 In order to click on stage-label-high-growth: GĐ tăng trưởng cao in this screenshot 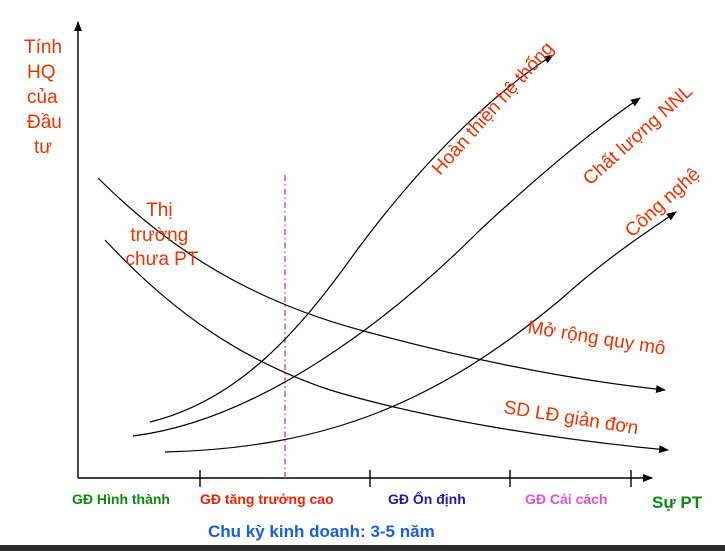, I will do `click(267, 499)`.